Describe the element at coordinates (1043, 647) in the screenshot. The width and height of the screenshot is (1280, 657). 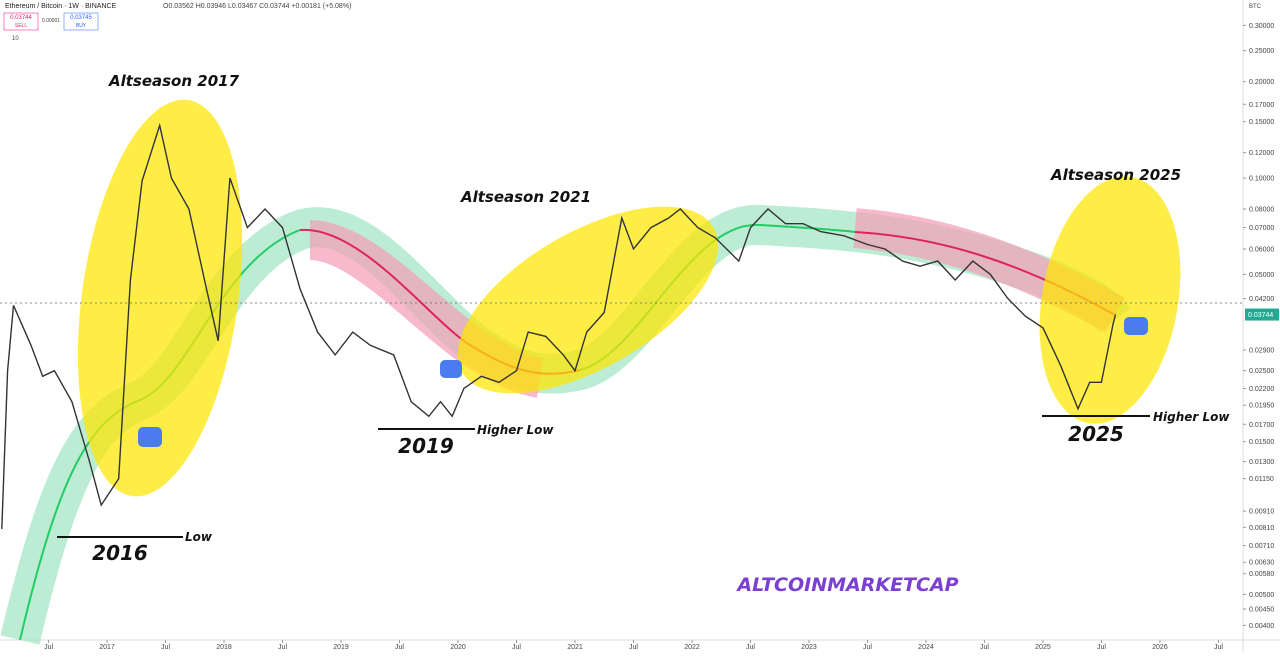
I see `x-tick-label: 2025` at that location.